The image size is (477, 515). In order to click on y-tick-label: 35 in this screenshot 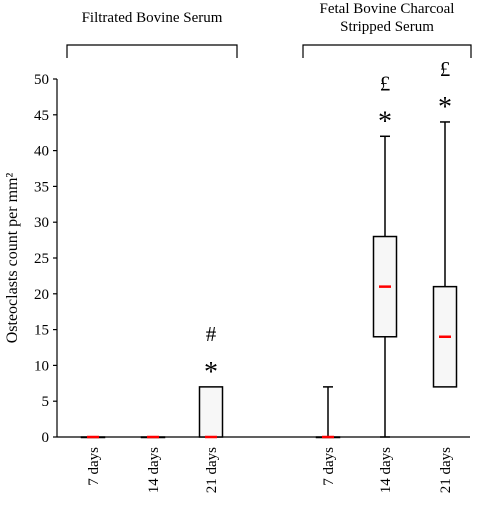, I will do `click(41, 187)`.